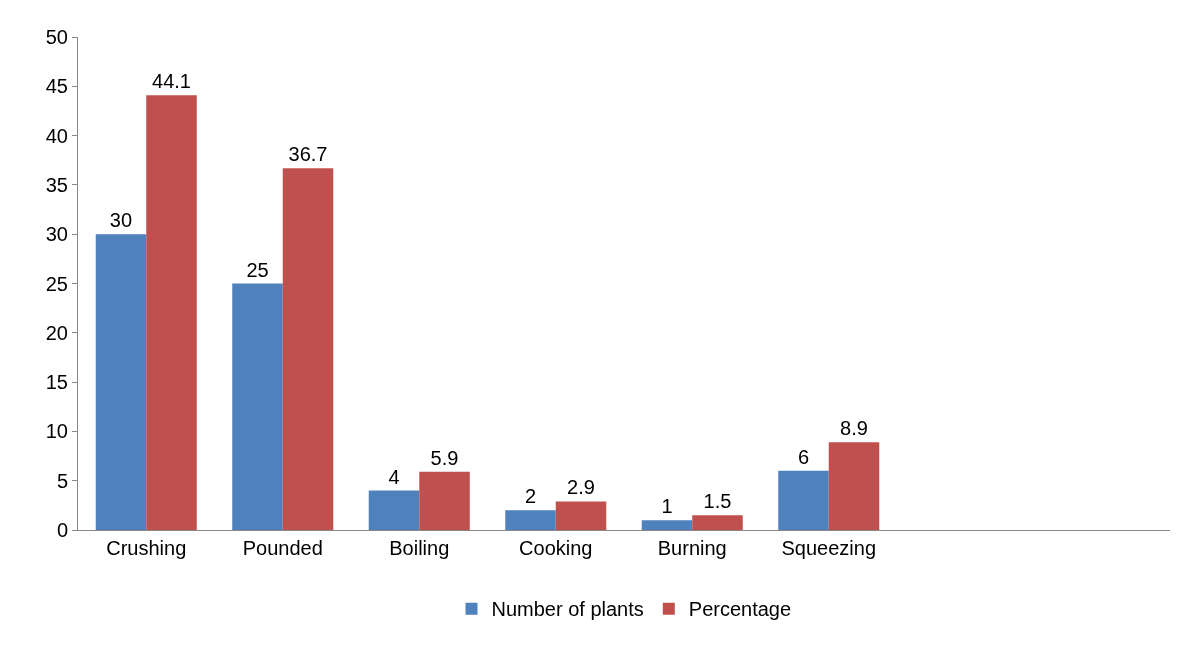 This screenshot has width=1199, height=655. I want to click on data-label: 5.9, so click(444, 457).